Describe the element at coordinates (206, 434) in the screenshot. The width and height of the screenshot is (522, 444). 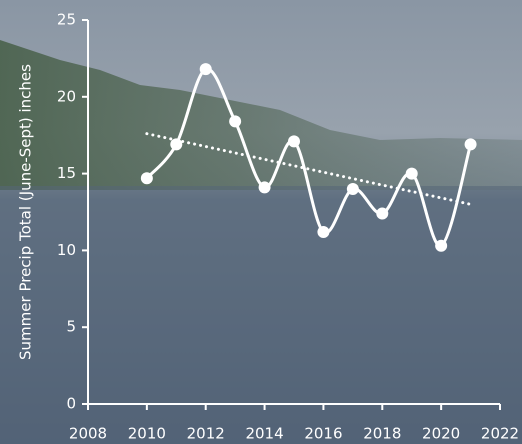
I see `x-tick-label: 2012` at that location.